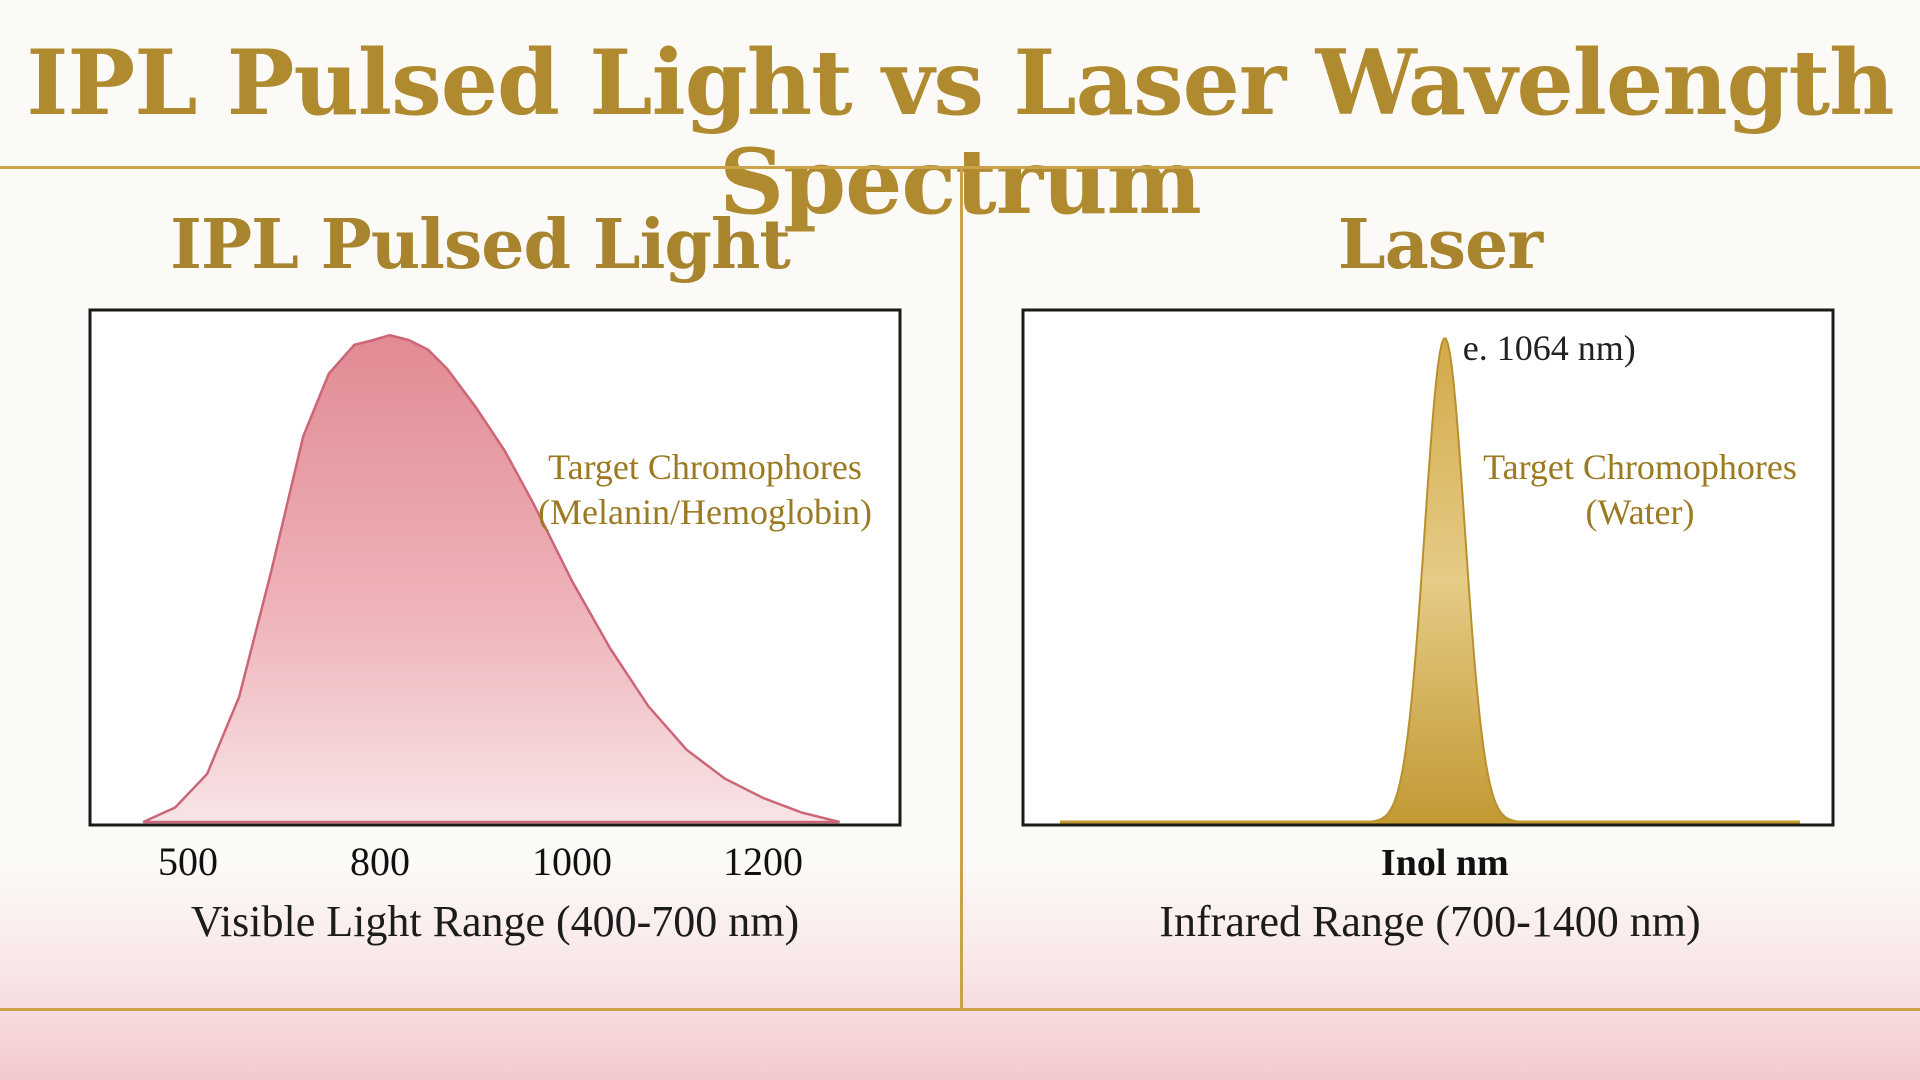  I want to click on laser-peak-label: e. 1064 nm), so click(1549, 348).